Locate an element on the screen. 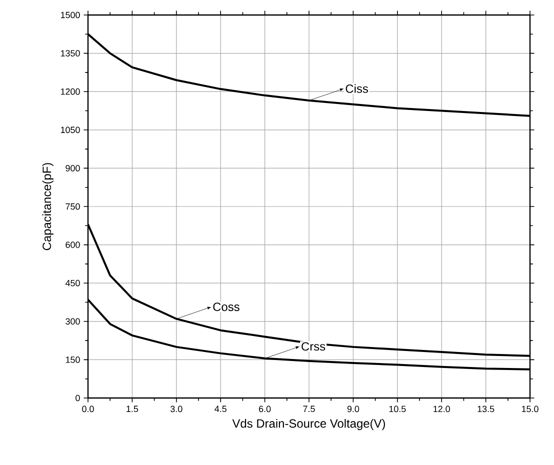 This screenshot has height=465, width=554. x-tick-label: 10.5 is located at coordinates (397, 409).